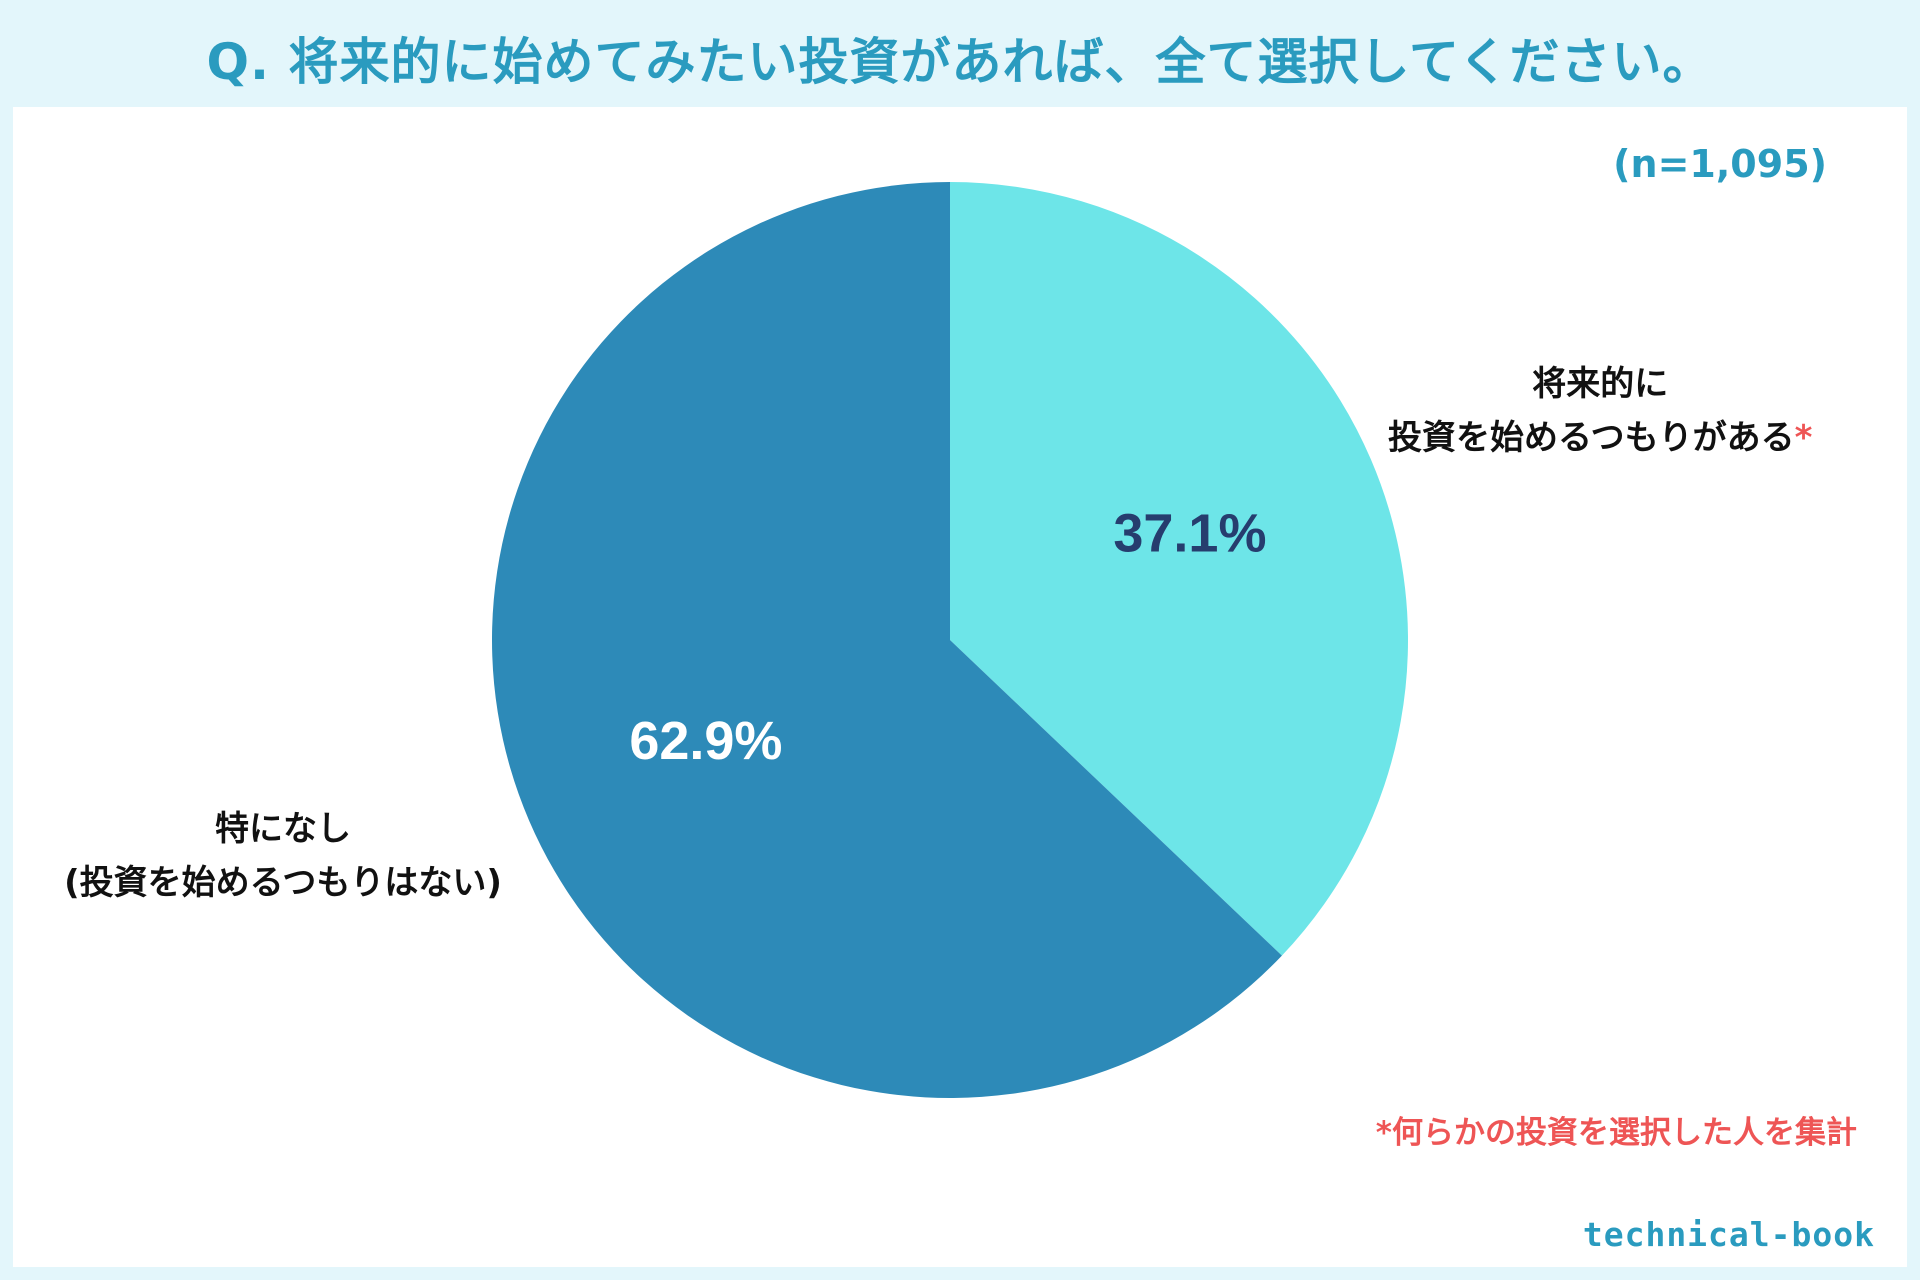 The image size is (1920, 1280). I want to click on label-no-investment-line1: 特になし, so click(283, 829).